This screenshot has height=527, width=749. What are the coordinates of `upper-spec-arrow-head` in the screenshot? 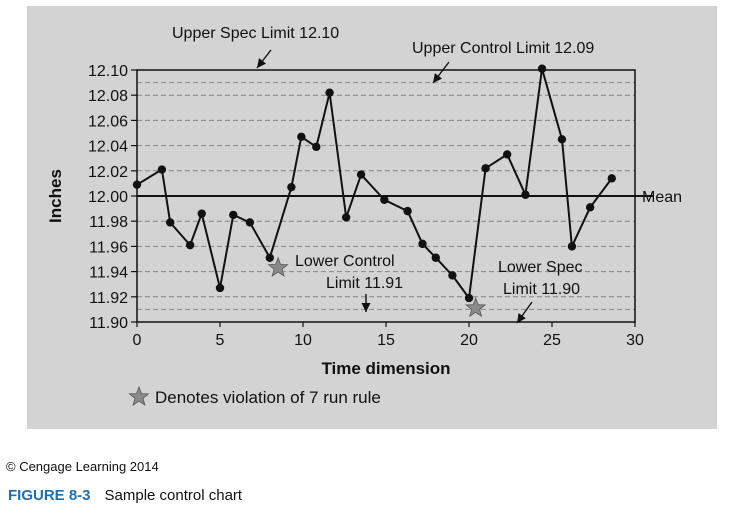 It's located at (262, 63).